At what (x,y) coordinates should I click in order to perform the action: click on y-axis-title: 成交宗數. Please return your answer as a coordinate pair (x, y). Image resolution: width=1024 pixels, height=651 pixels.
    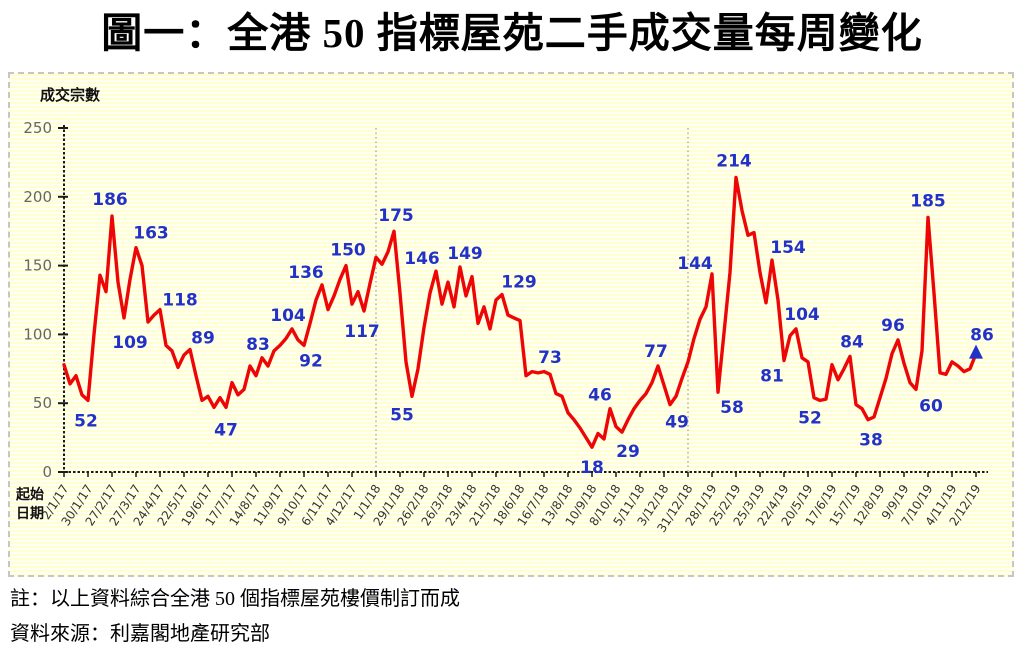
    Looking at the image, I should click on (70, 95).